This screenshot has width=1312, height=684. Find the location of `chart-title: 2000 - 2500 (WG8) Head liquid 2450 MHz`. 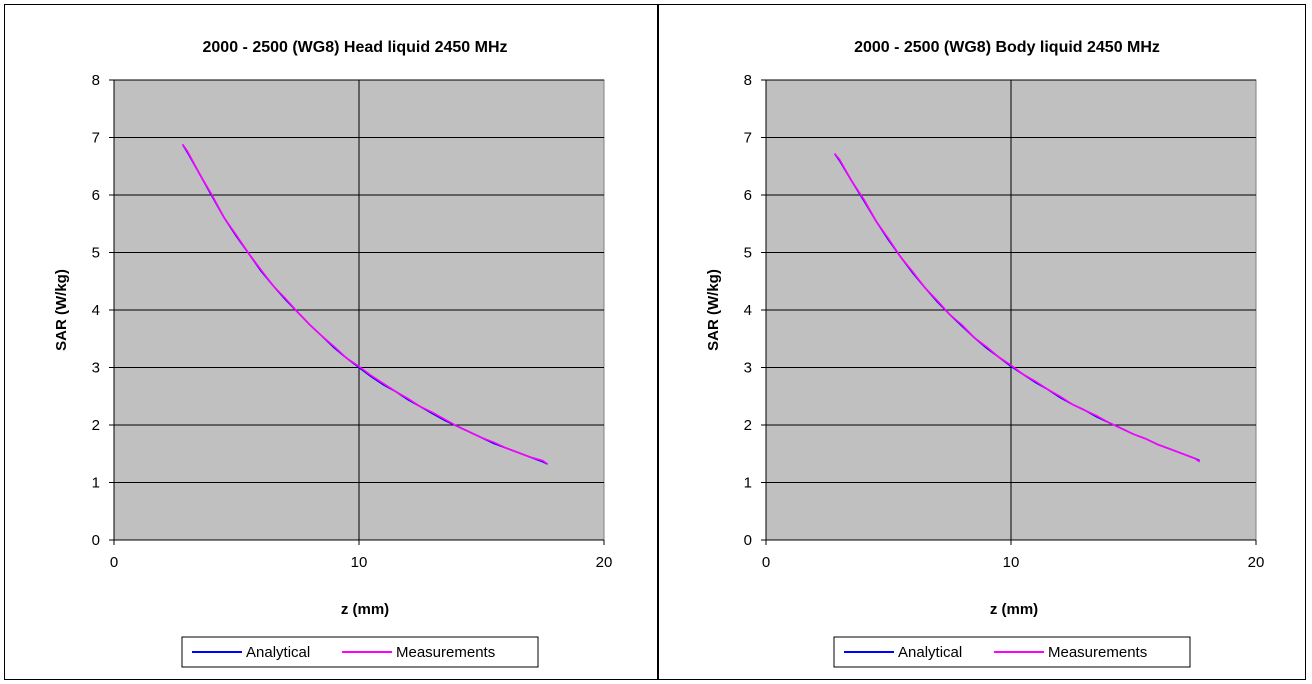

chart-title: 2000 - 2500 (WG8) Head liquid 2450 MHz is located at coordinates (355, 47).